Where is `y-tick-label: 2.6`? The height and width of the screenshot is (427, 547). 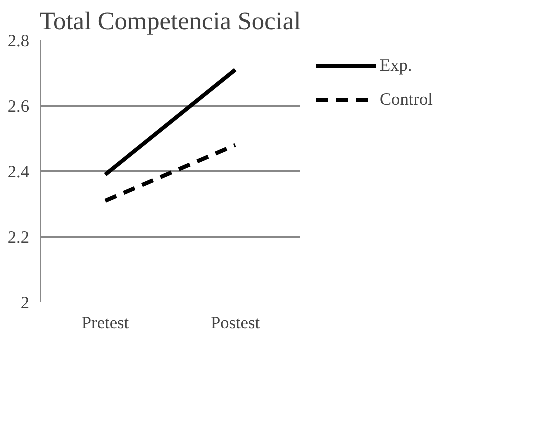 y-tick-label: 2.6 is located at coordinates (19, 106).